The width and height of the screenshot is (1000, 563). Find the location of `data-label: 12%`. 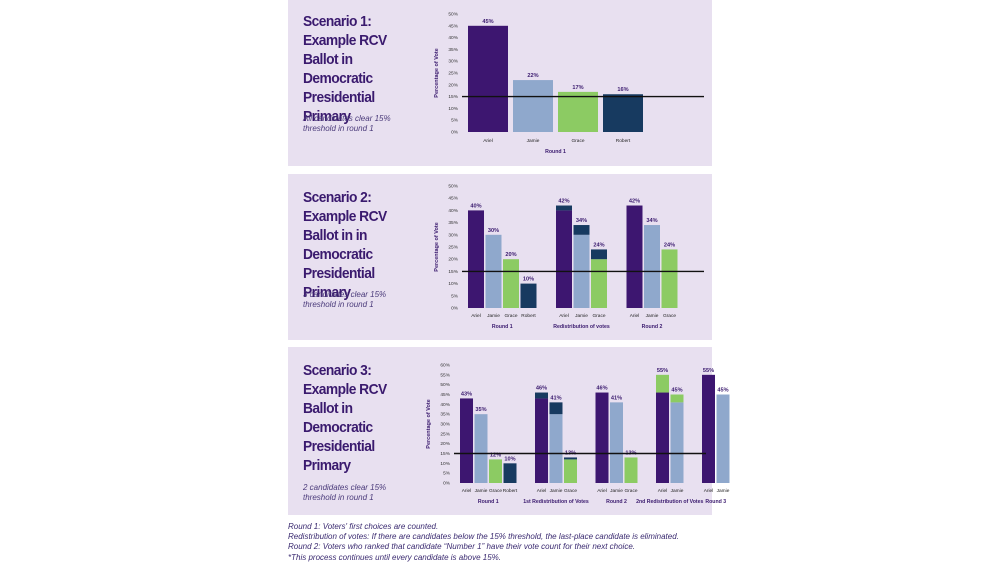

data-label: 12% is located at coordinates (495, 455).